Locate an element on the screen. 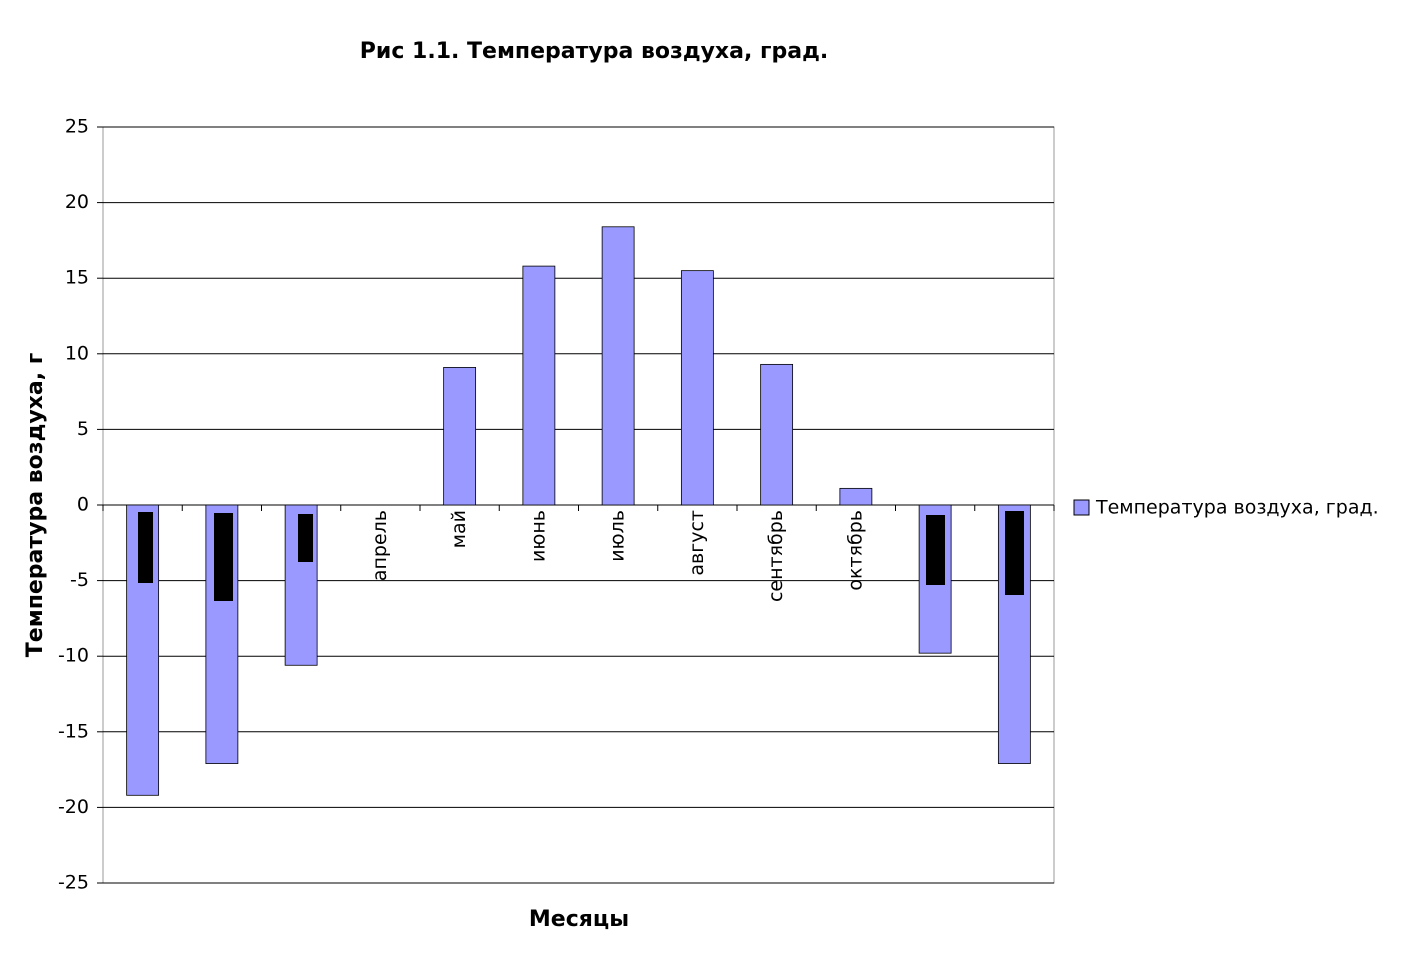 The width and height of the screenshot is (1423, 957). y-tick-label: -25 is located at coordinates (73, 883).